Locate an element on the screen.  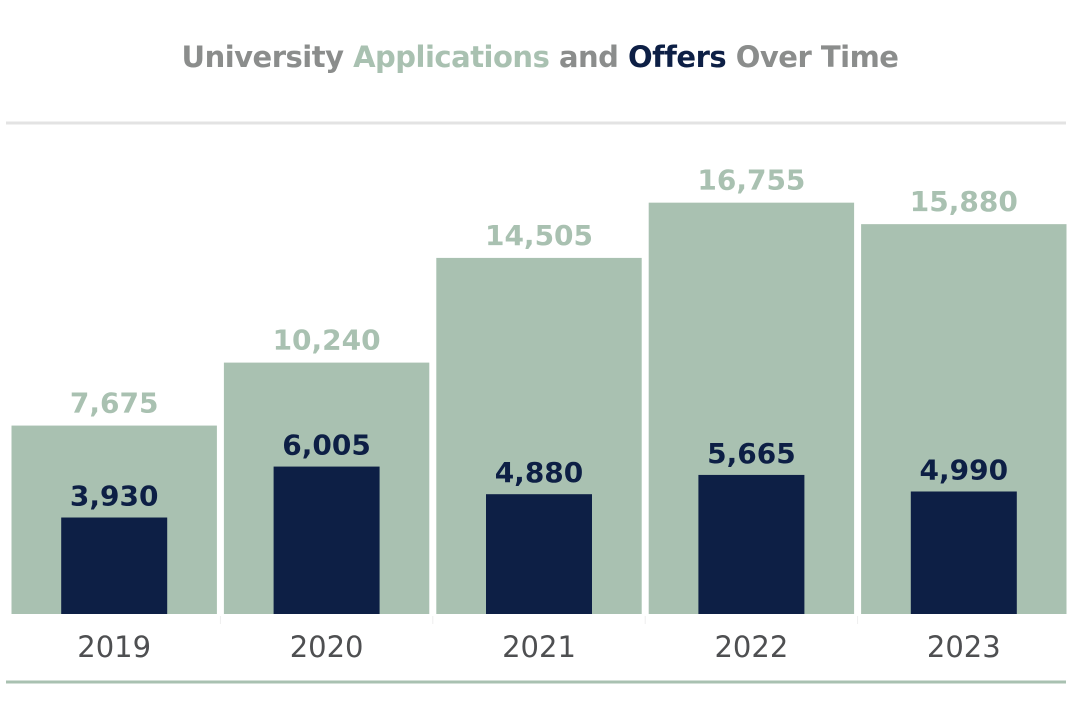
title-part-offers: Offers is located at coordinates (677, 57).